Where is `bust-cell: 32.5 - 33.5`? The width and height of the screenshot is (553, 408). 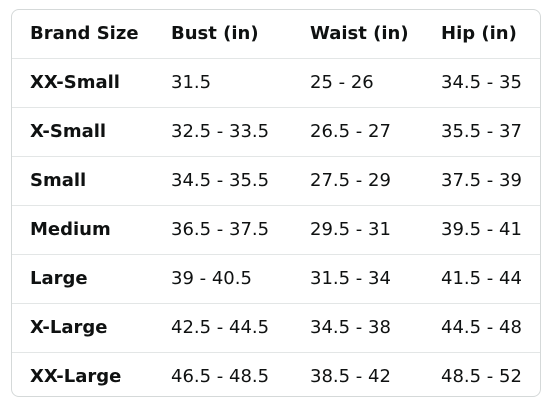 bust-cell: 32.5 - 33.5 is located at coordinates (221, 131).